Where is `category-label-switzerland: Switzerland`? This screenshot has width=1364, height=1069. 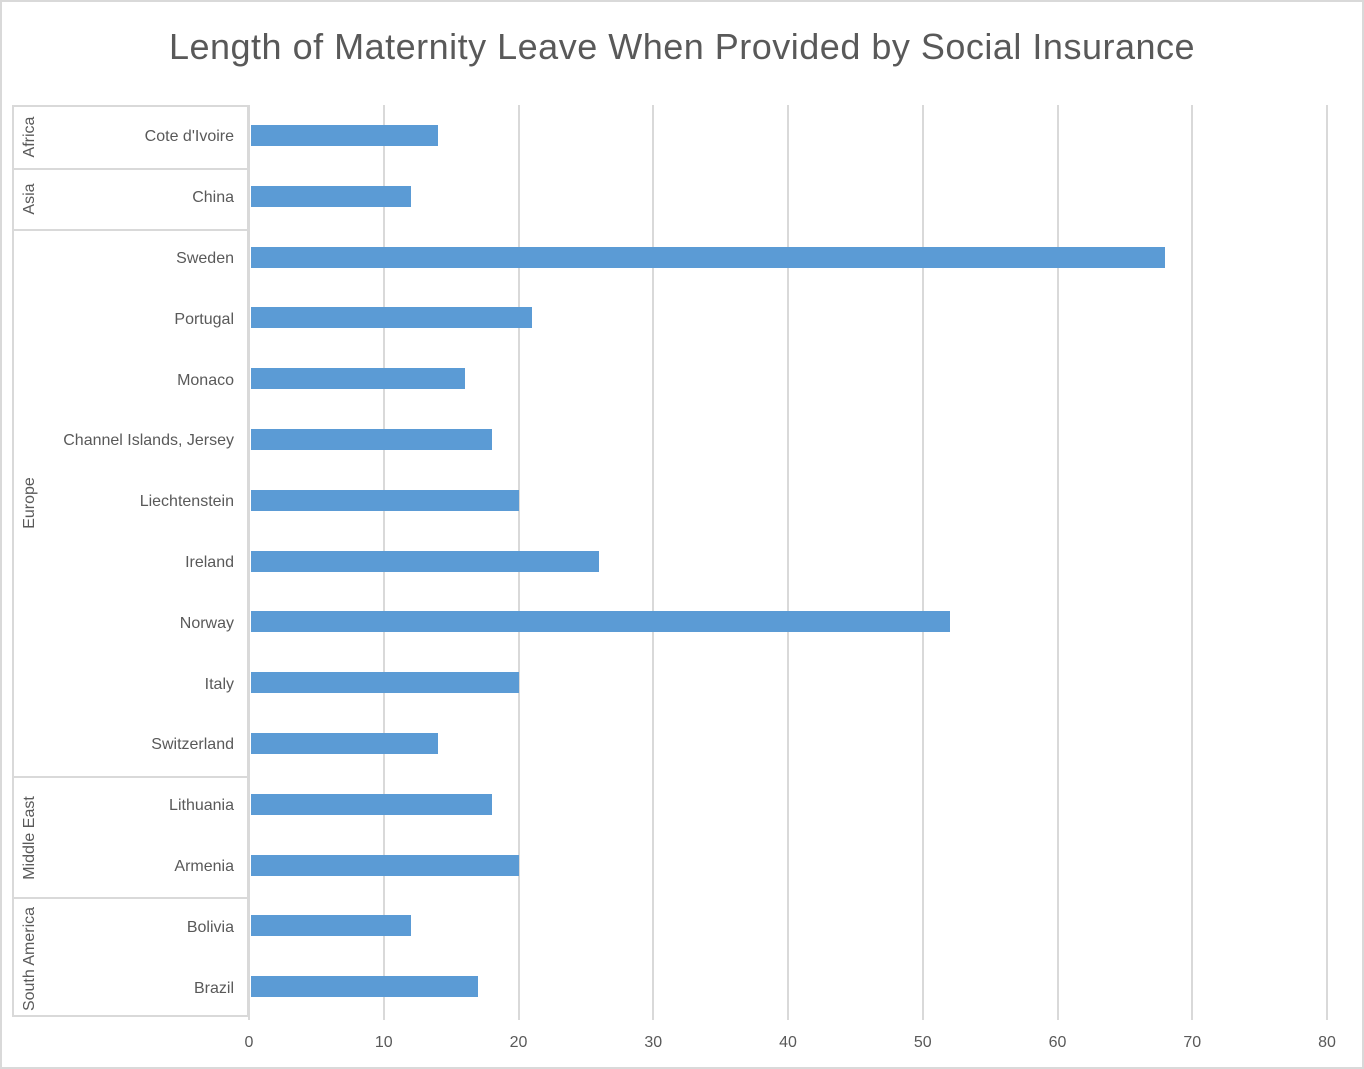
category-label-switzerland: Switzerland is located at coordinates (192, 745).